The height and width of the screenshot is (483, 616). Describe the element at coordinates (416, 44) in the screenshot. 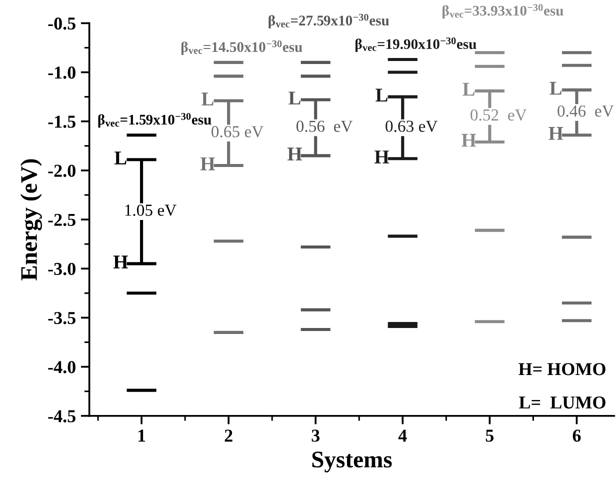

I see `annotation: β$_{vec}$=19.90x10$^{−30}$esu` at that location.